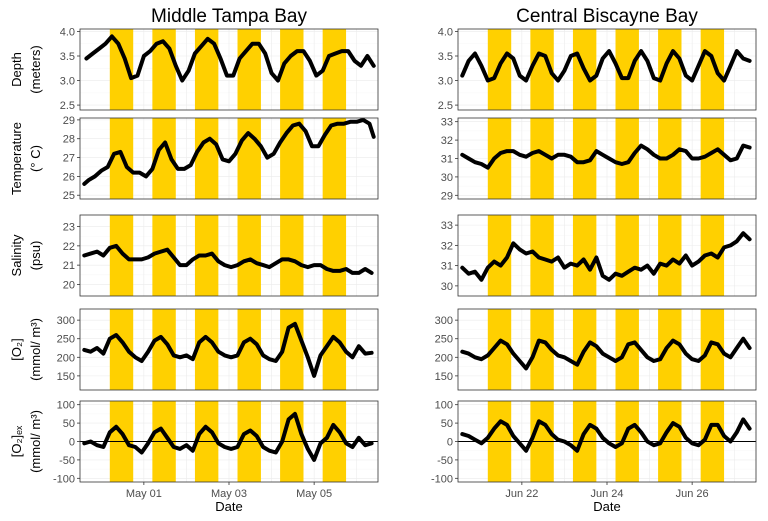  Describe the element at coordinates (16, 349) in the screenshot. I see `y-axis-title: [O₂]` at that location.